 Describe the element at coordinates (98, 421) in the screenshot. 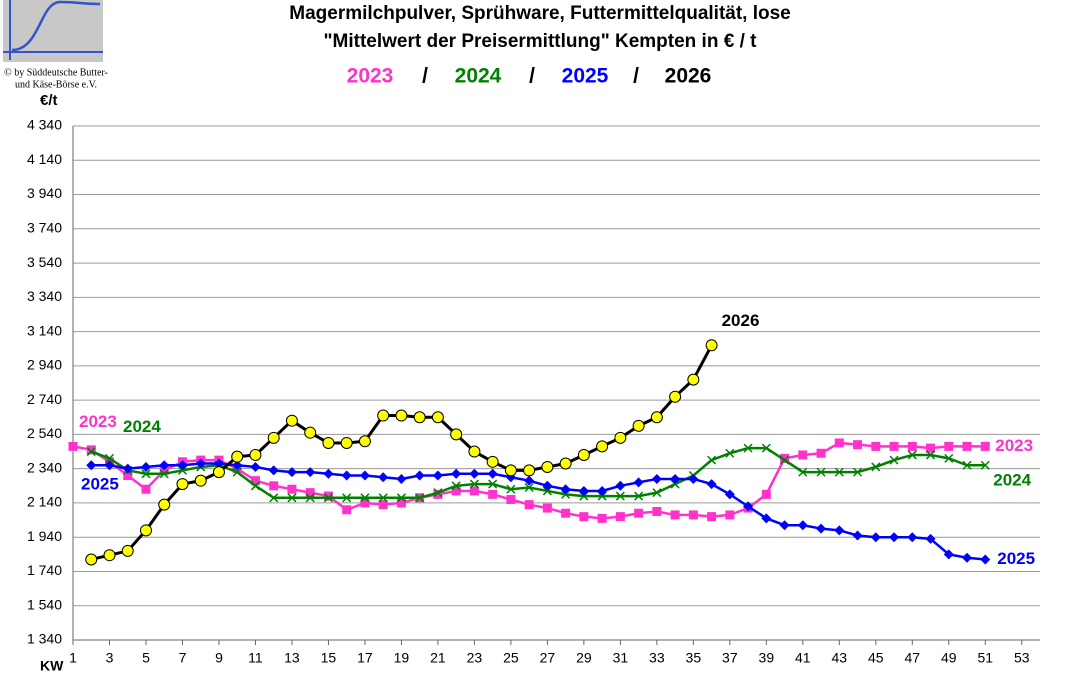

I see `series-label: 2023` at that location.